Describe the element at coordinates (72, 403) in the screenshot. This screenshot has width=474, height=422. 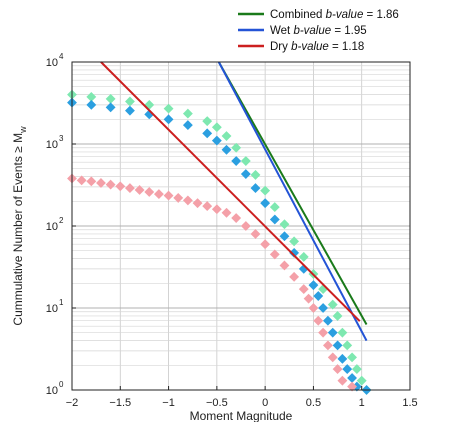
I see `x-tick-label: −2` at that location.